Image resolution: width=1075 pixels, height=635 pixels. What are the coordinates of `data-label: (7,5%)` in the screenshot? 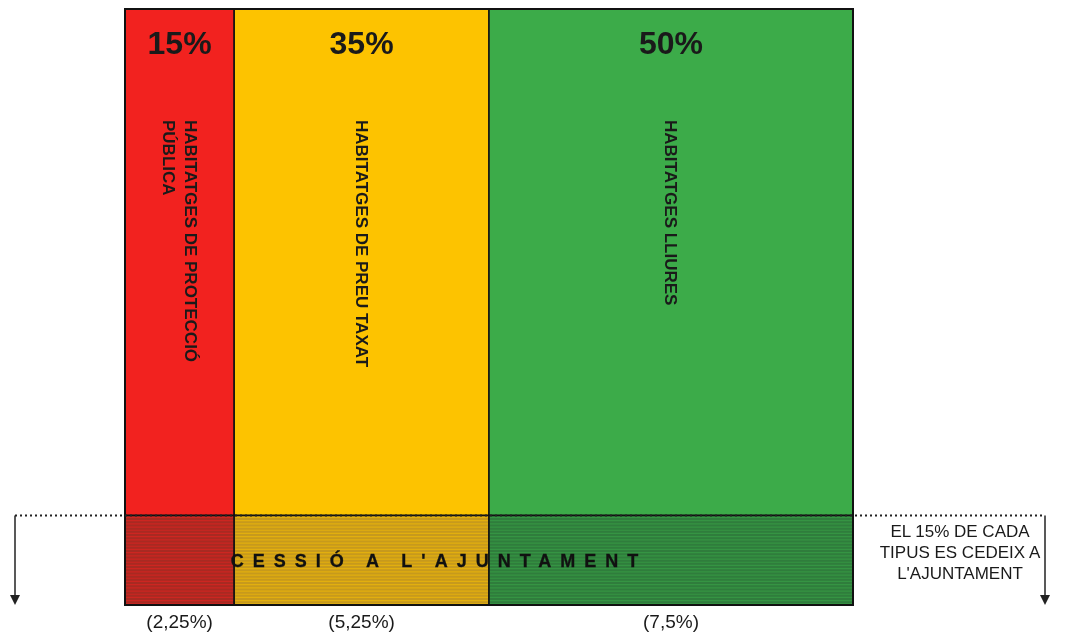 It's located at (671, 621).